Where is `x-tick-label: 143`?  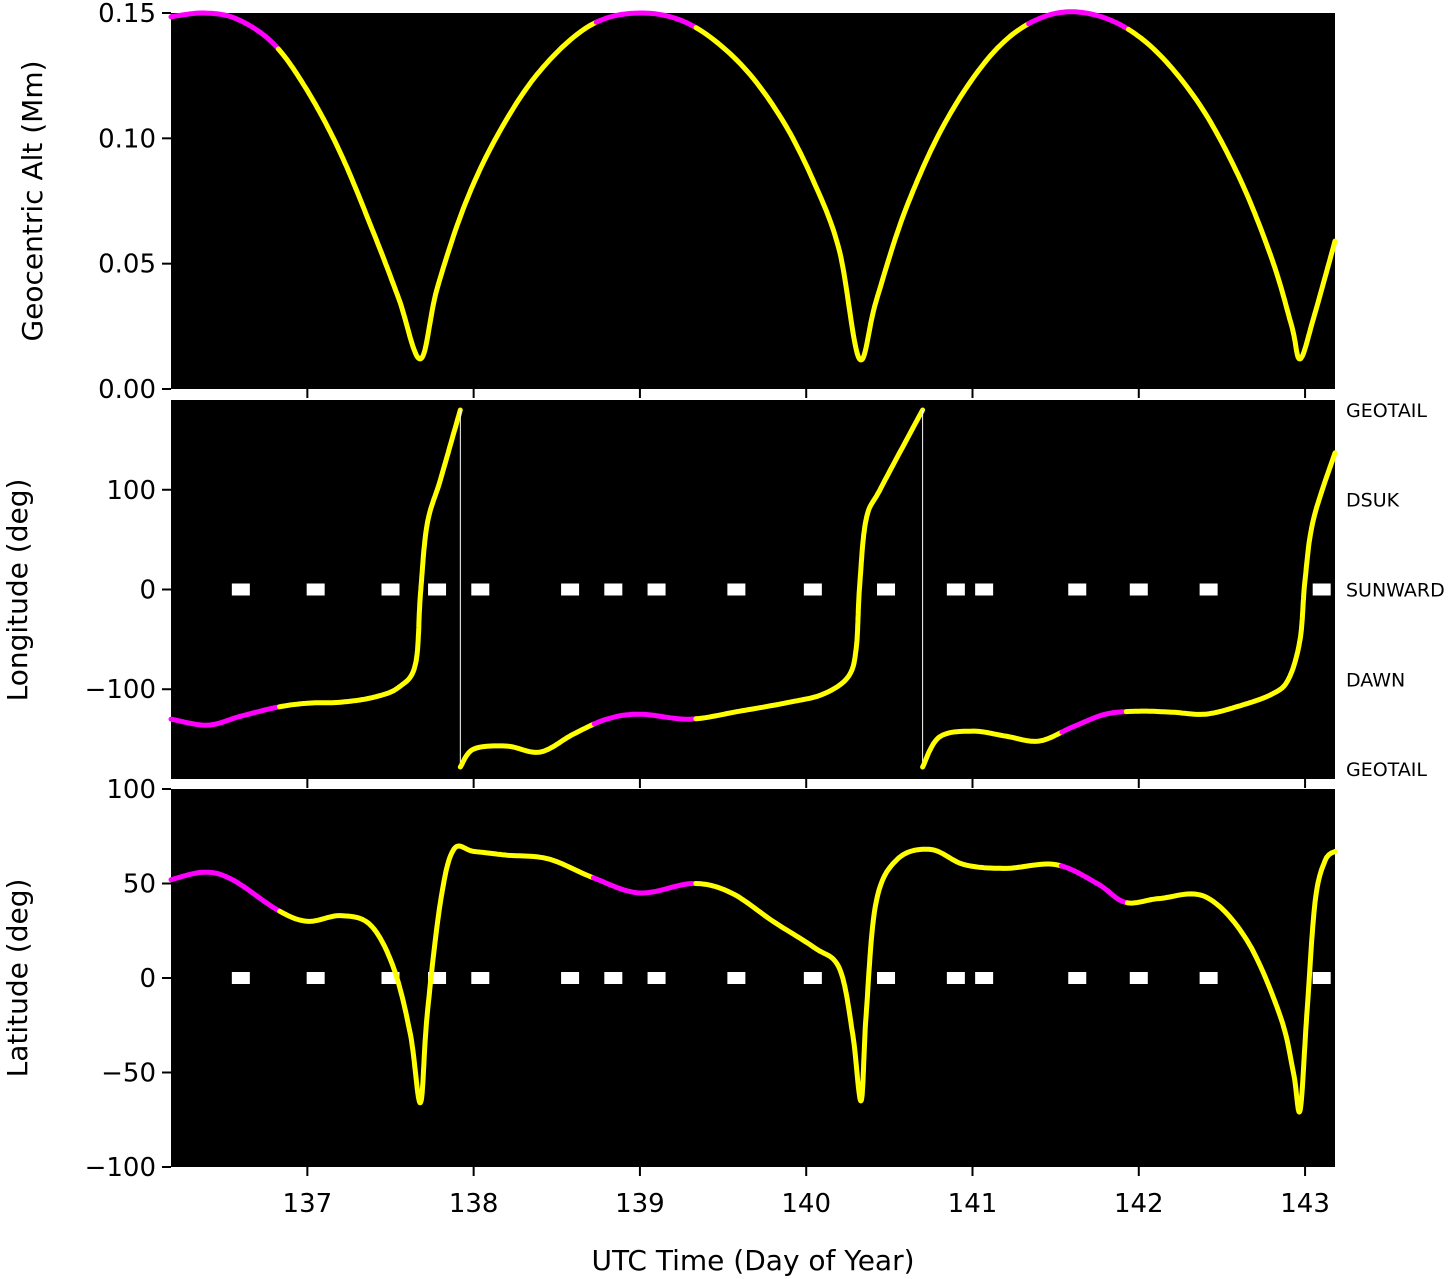 x-tick-label: 143 is located at coordinates (1305, 1204).